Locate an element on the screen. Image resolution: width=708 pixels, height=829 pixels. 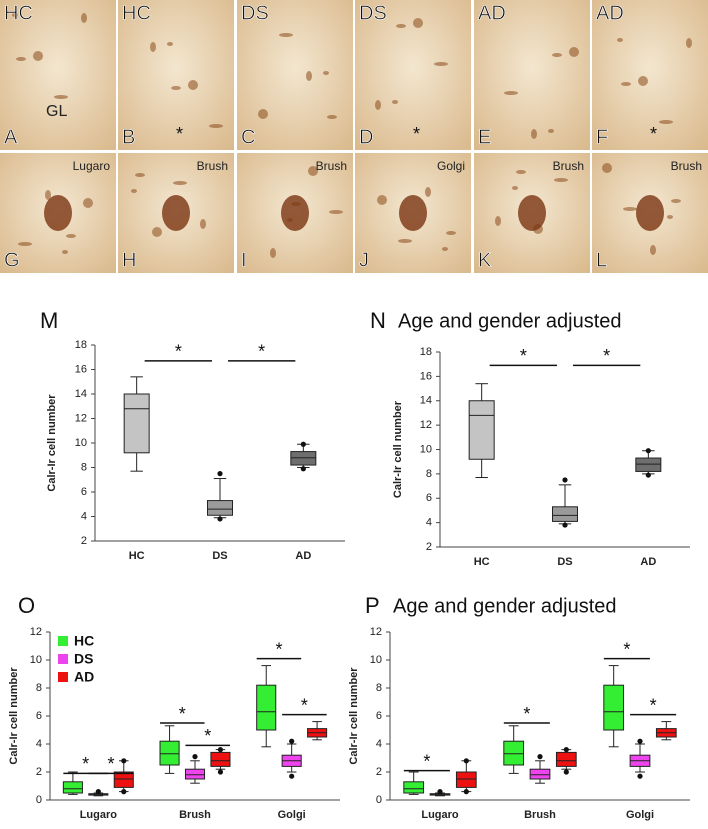
legend-label: HC is located at coordinates (84, 641).